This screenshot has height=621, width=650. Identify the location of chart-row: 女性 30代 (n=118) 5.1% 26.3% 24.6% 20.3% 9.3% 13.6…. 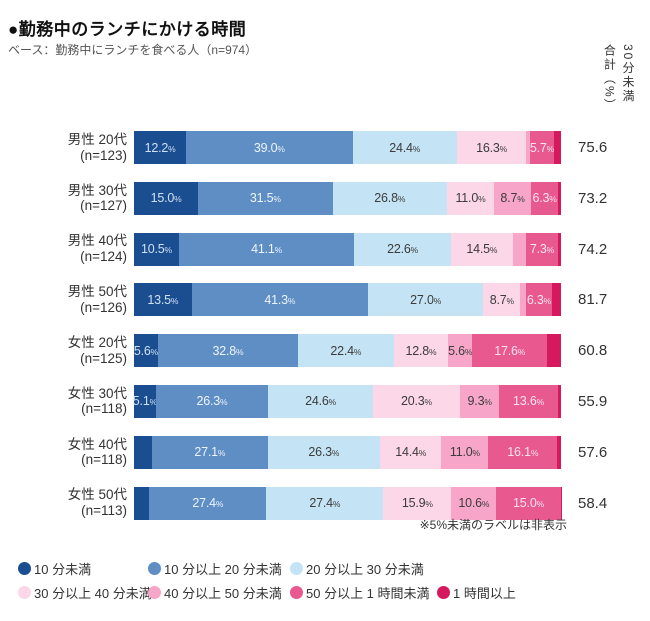
(325, 401).